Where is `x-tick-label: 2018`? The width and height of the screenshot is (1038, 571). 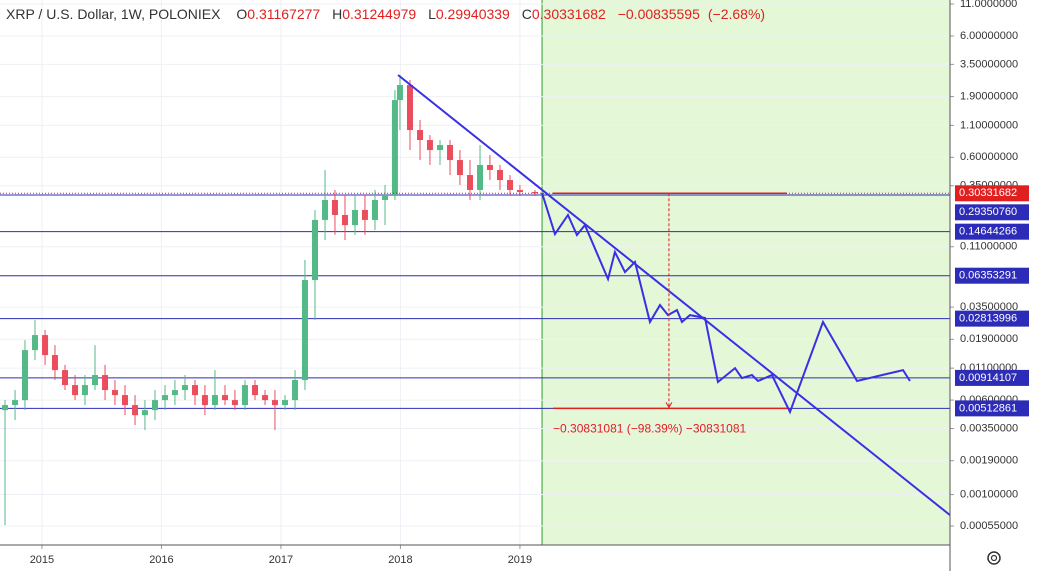 x-tick-label: 2018 is located at coordinates (400, 560).